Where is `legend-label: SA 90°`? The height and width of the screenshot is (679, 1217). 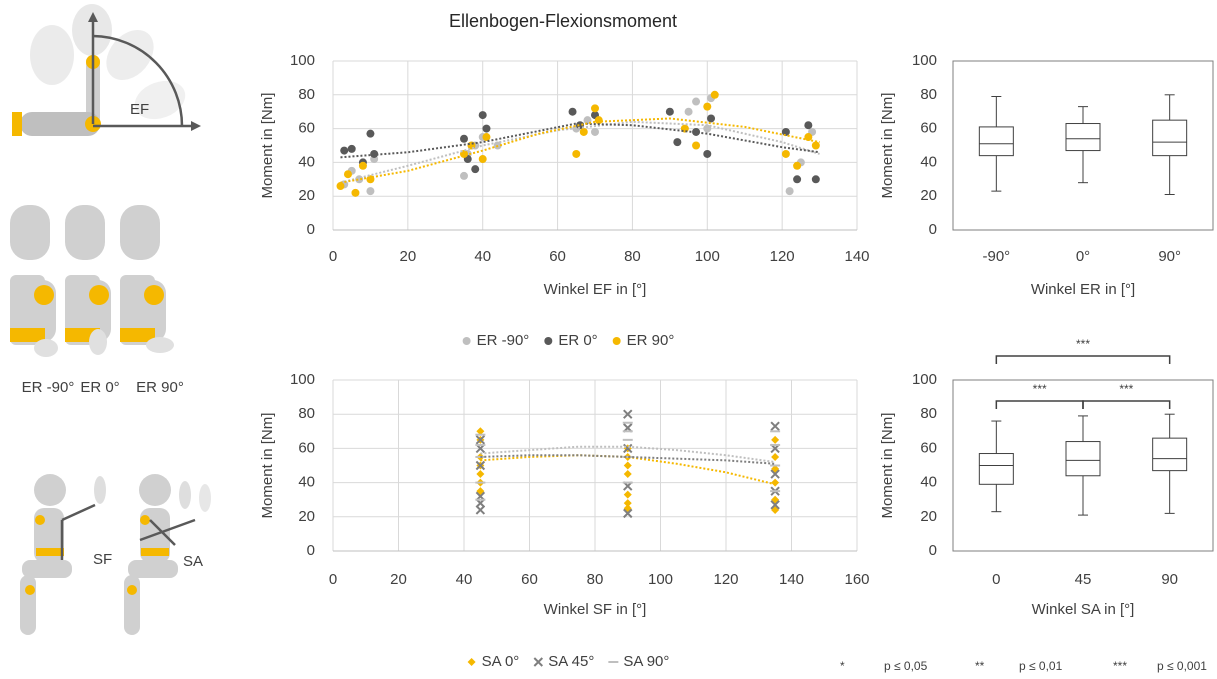
legend-label: SA 90° is located at coordinates (646, 661).